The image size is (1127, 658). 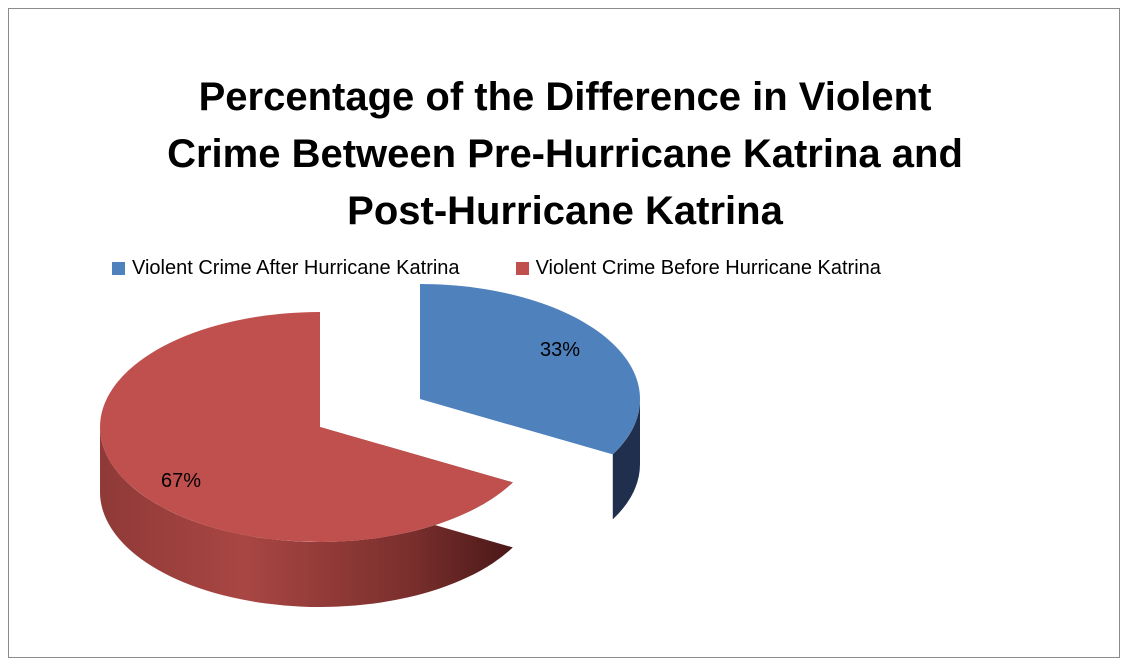 I want to click on pie-slice-after-katrina, so click(x=530, y=402).